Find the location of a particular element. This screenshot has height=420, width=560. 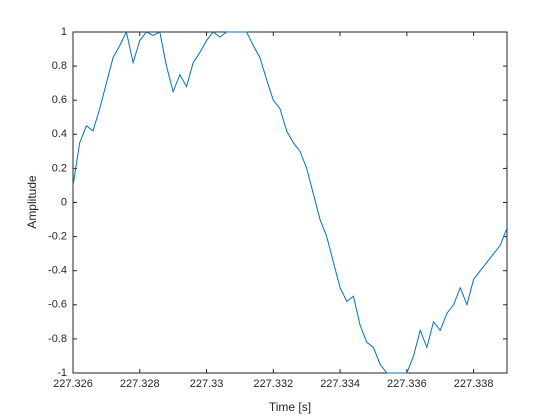

x-tick-label: 227.338 is located at coordinates (474, 384).